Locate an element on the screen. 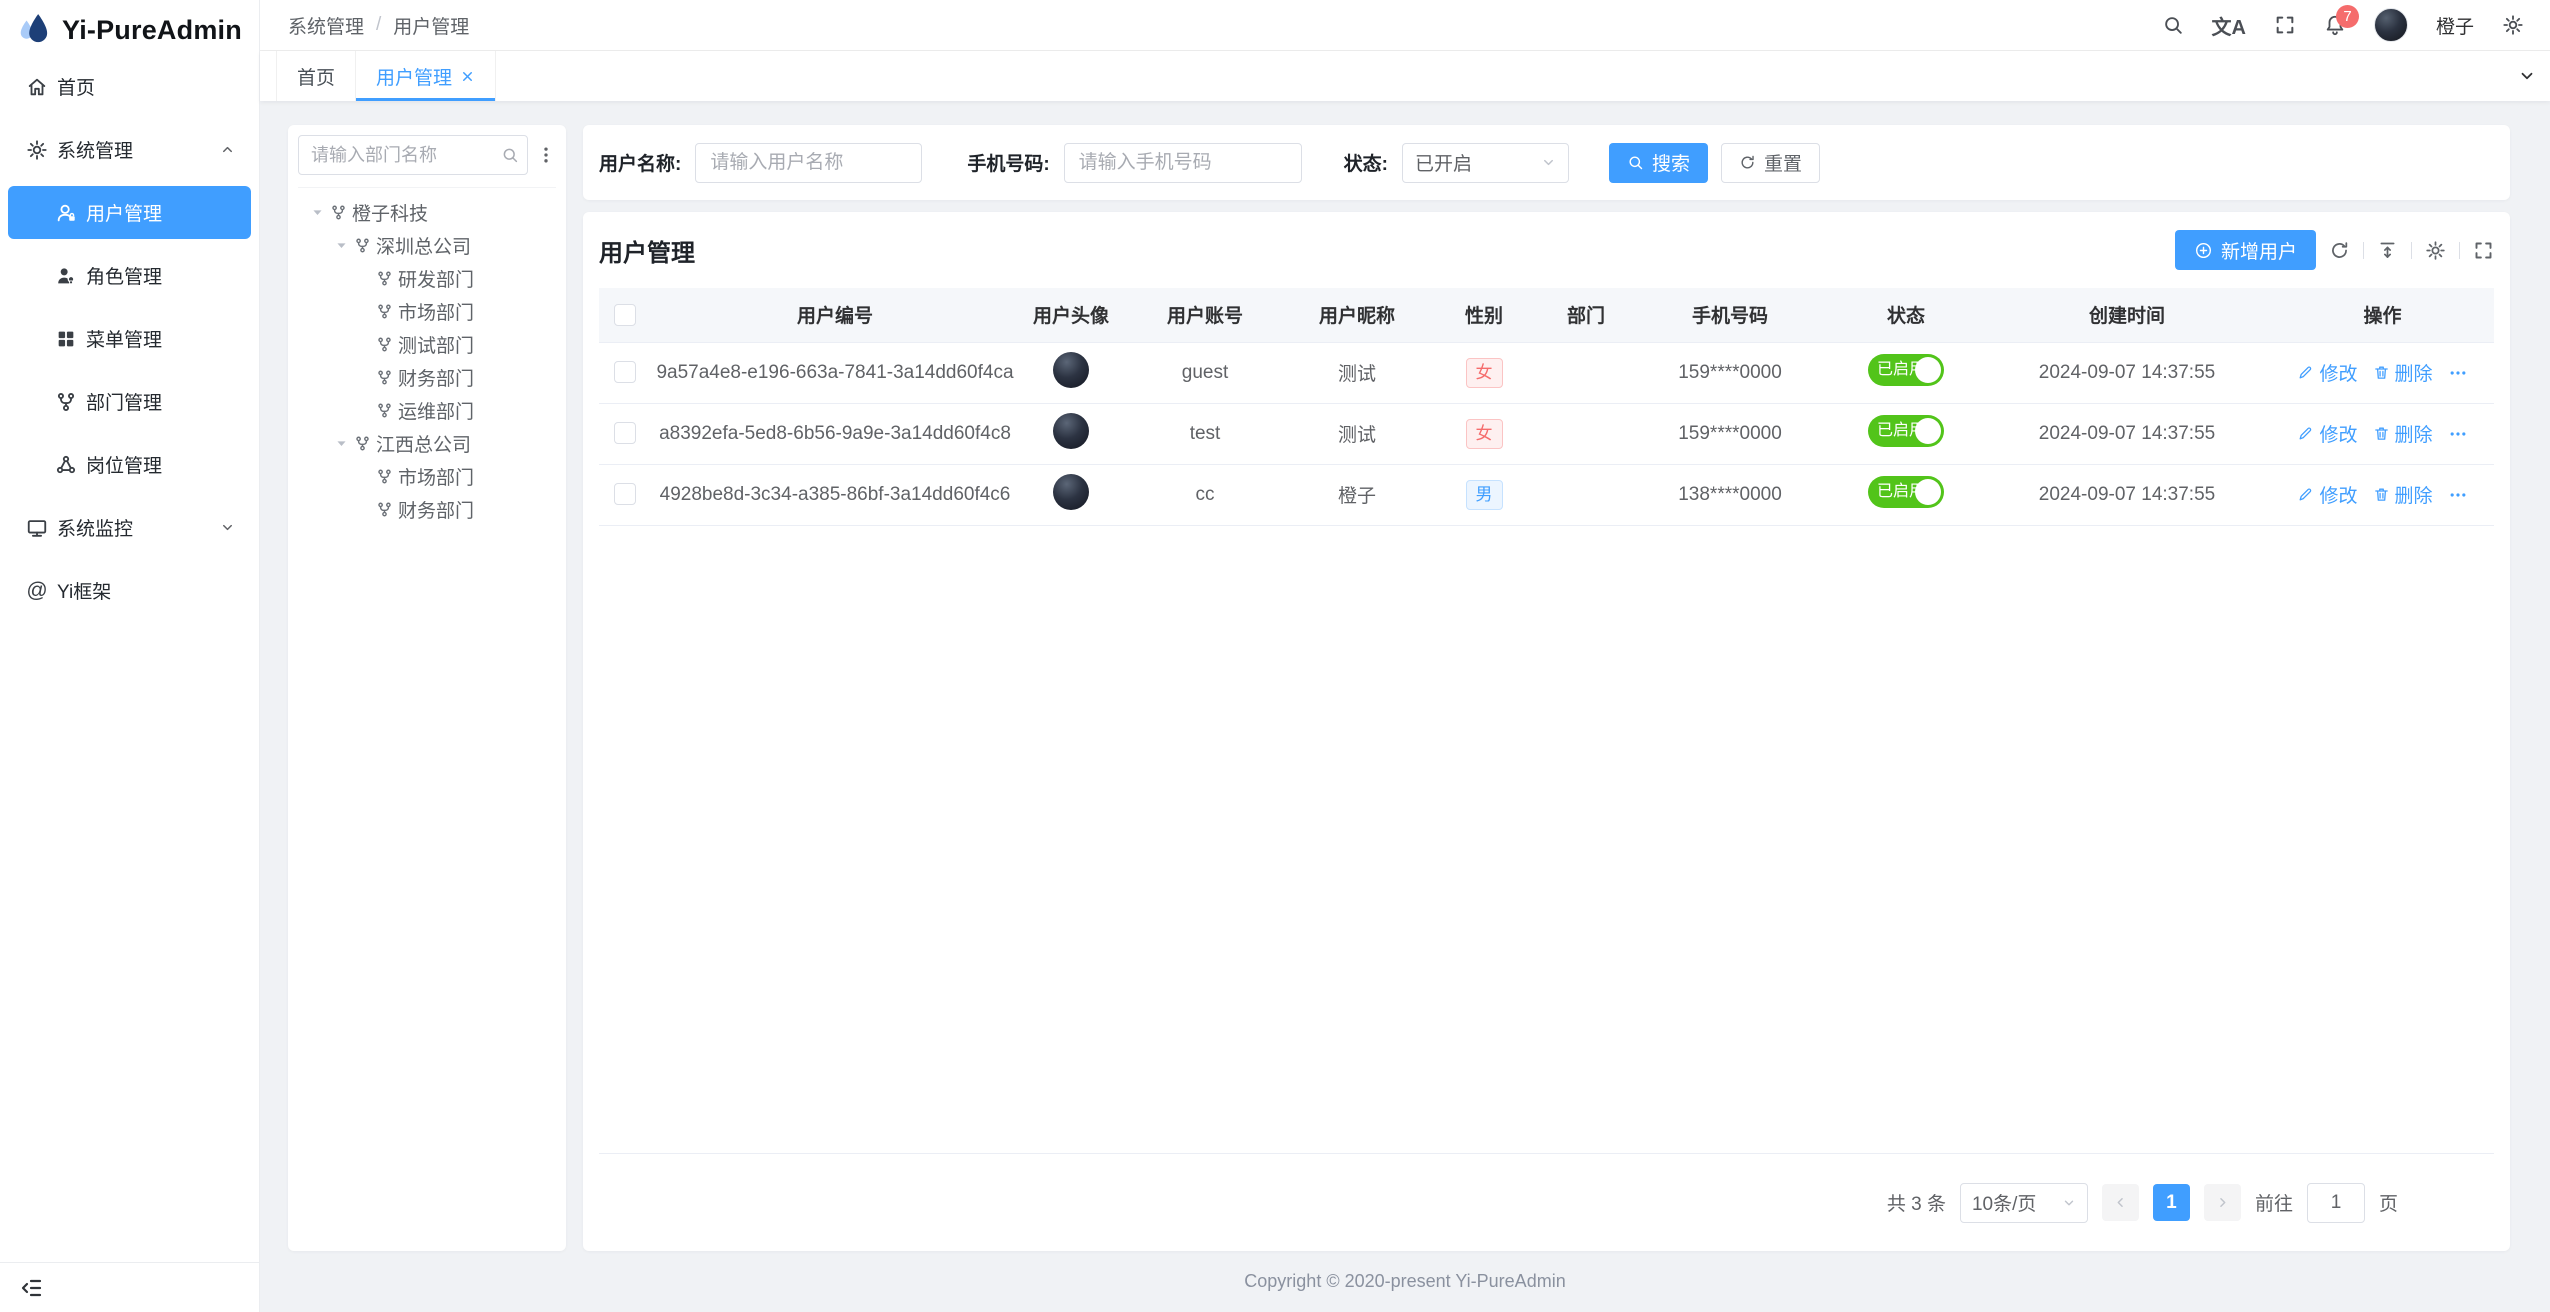  search-icon is located at coordinates (2173, 25).